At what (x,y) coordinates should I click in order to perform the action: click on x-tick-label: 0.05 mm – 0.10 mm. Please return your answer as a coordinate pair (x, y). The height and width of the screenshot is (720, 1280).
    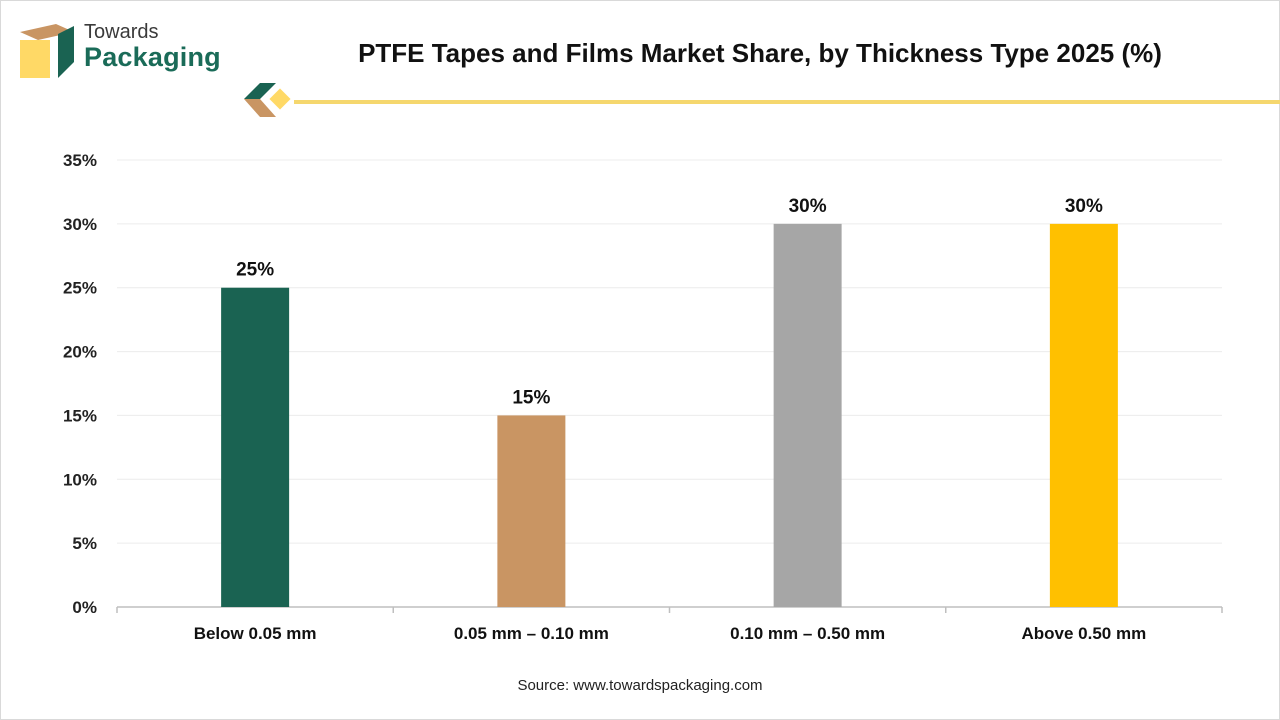
    Looking at the image, I should click on (531, 633).